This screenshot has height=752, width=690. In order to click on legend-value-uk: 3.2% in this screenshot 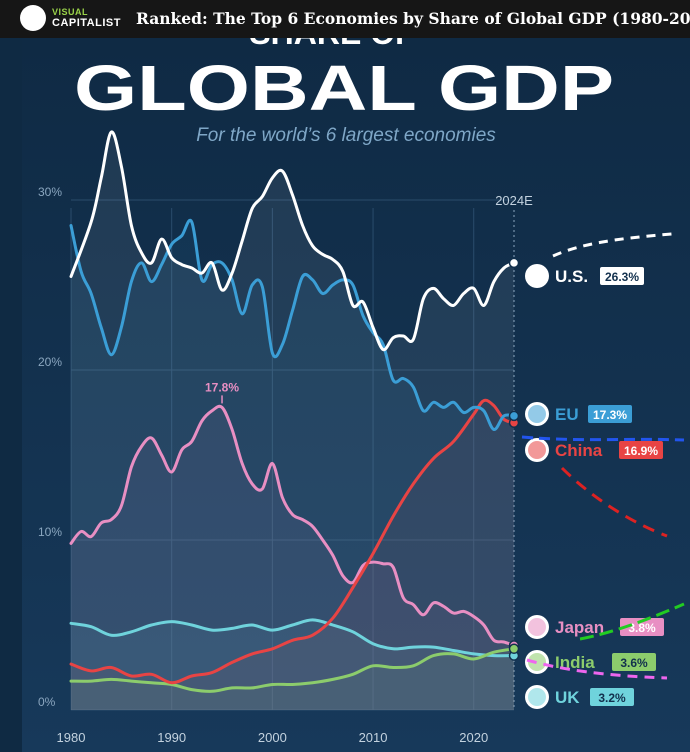, I will do `click(612, 698)`.